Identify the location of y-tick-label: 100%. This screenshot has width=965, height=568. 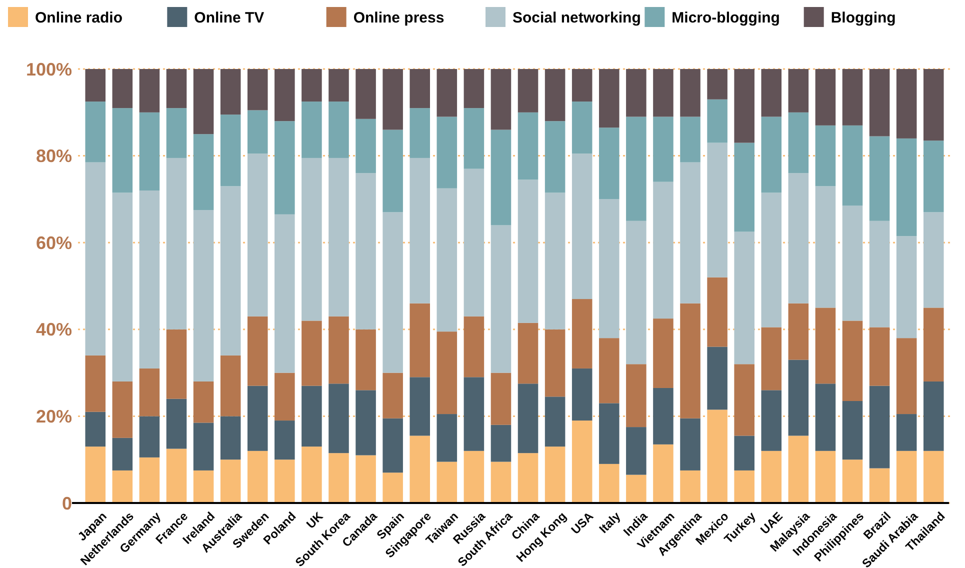
(49, 69).